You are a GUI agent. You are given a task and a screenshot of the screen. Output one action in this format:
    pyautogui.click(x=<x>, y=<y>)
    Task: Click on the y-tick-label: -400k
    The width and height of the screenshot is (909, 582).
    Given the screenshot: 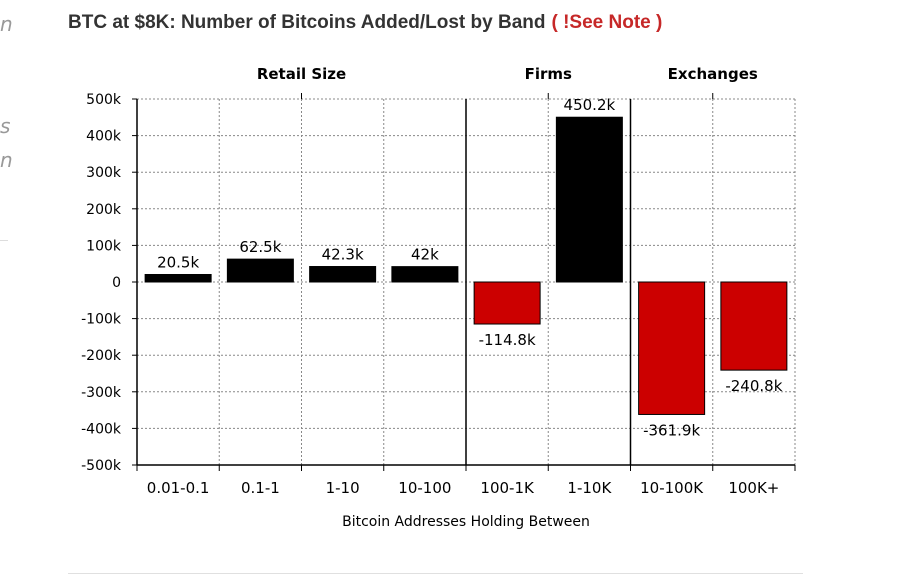 What is the action you would take?
    pyautogui.click(x=101, y=429)
    